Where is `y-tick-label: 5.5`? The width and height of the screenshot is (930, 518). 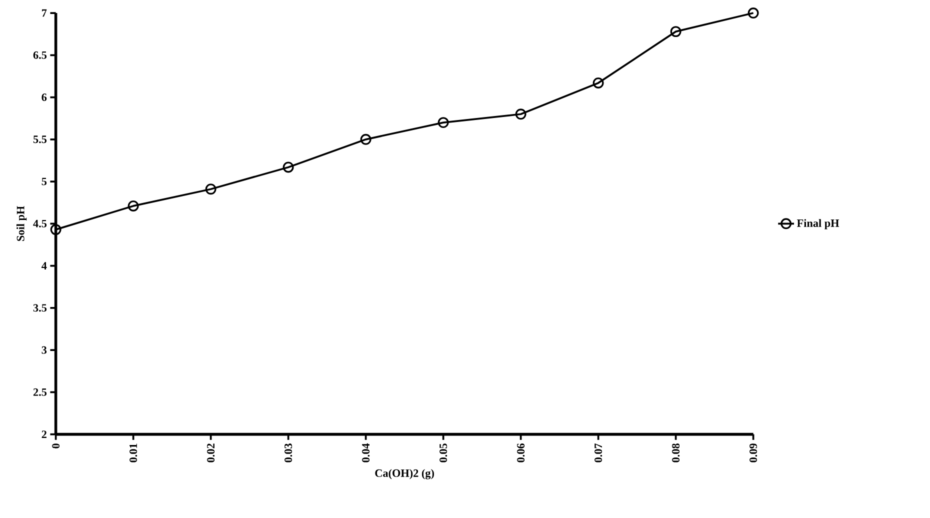 y-tick-label: 5.5 is located at coordinates (40, 140).